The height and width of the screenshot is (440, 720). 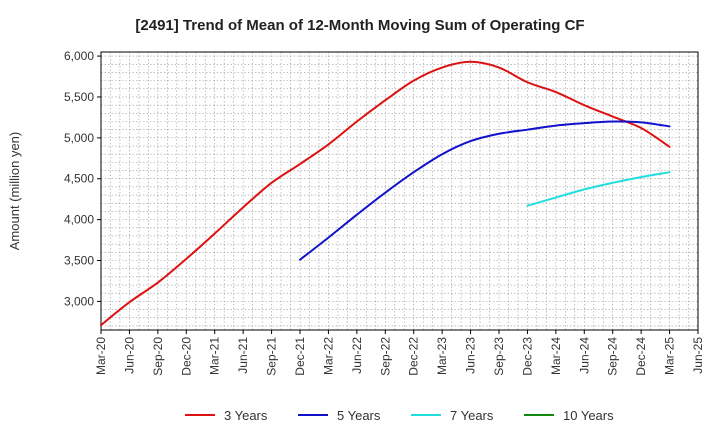 What do you see at coordinates (300, 356) in the screenshot?
I see `x-tick-label: Dec-21` at bounding box center [300, 356].